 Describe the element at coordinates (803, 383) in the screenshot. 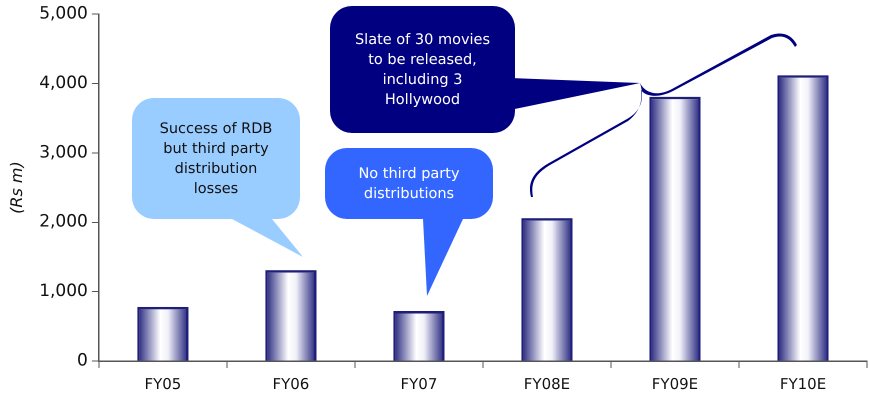

I see `x-tick-label: FY10E` at that location.